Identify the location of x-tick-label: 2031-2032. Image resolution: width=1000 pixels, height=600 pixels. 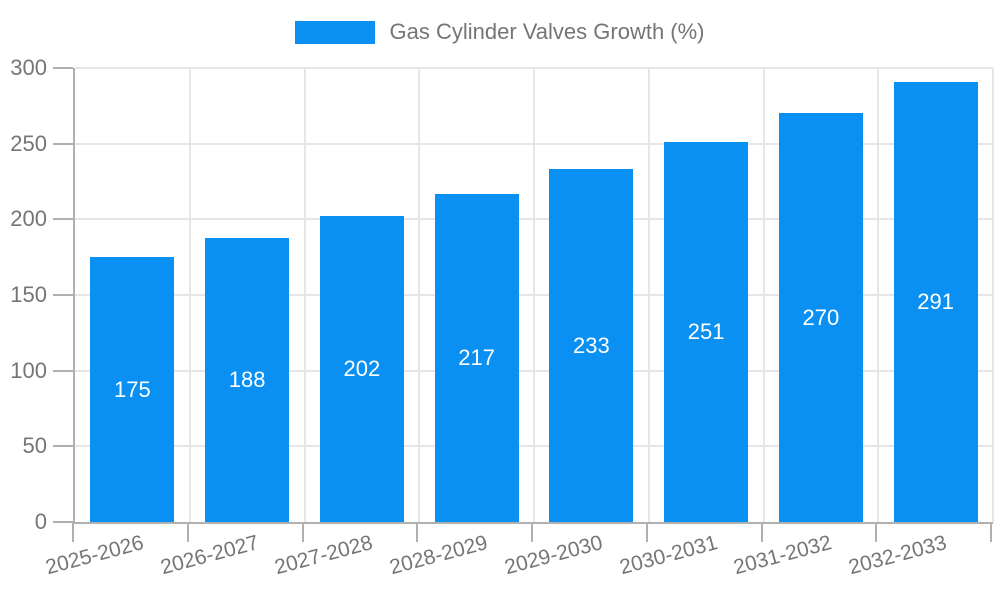
(783, 555).